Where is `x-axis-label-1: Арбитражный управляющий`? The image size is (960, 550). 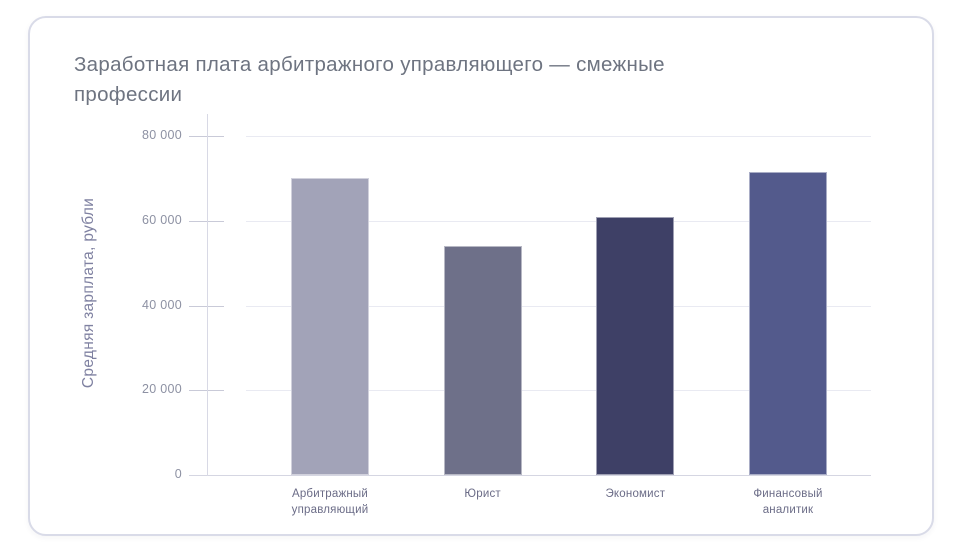
x-axis-label-1: Арбитражный управляющий is located at coordinates (330, 502).